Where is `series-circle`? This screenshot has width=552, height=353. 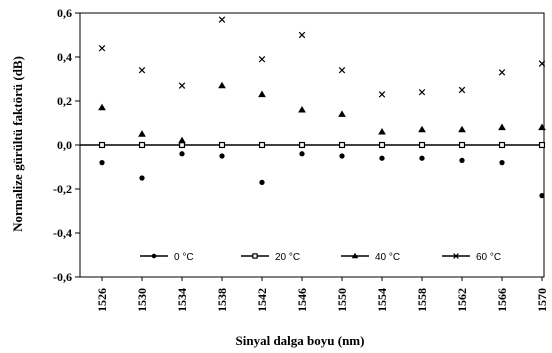
series-circle is located at coordinates (322, 175).